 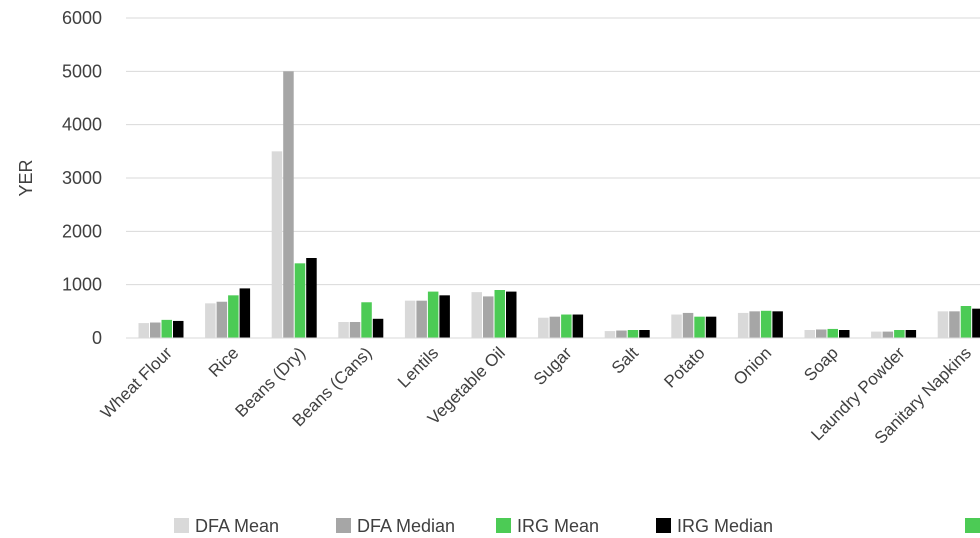 I want to click on y-axis-label: YER, so click(x=26, y=177).